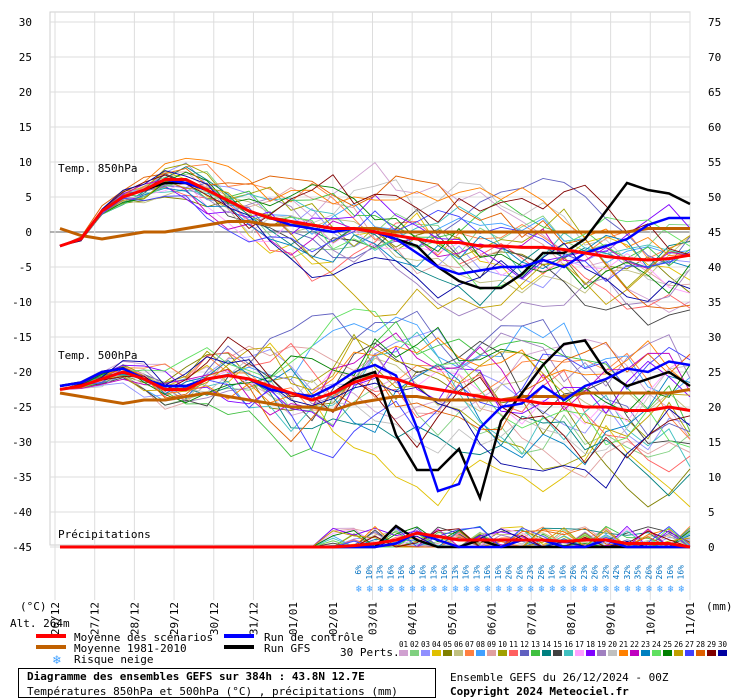  Describe the element at coordinates (253, 618) in the screenshot. I see `x-tick-label: 31/12` at that location.